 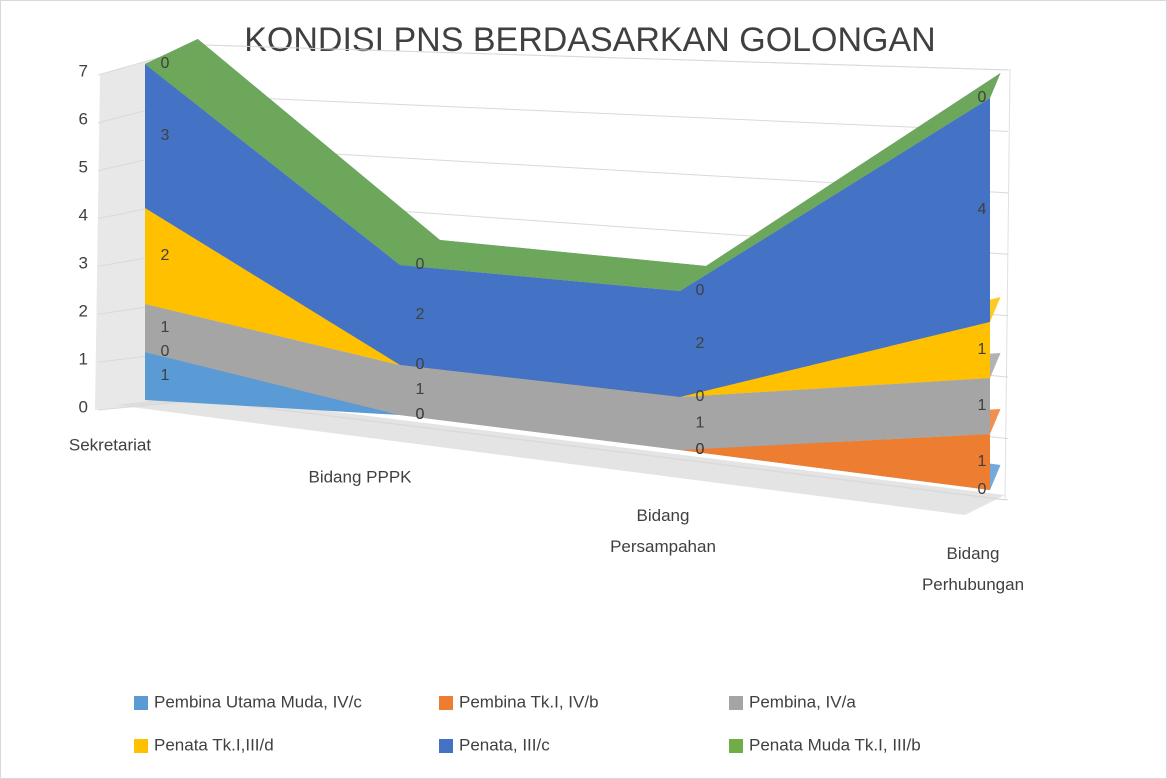 I want to click on x-tick-label: Sekretariat, so click(x=110, y=444).